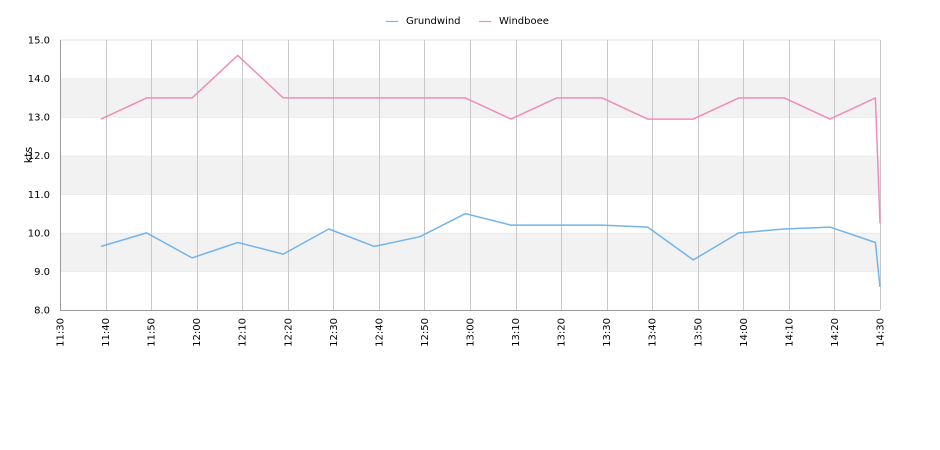 Image resolution: width=940 pixels, height=450 pixels. What do you see at coordinates (39, 233) in the screenshot?
I see `y-tick-label: 10.0` at bounding box center [39, 233].